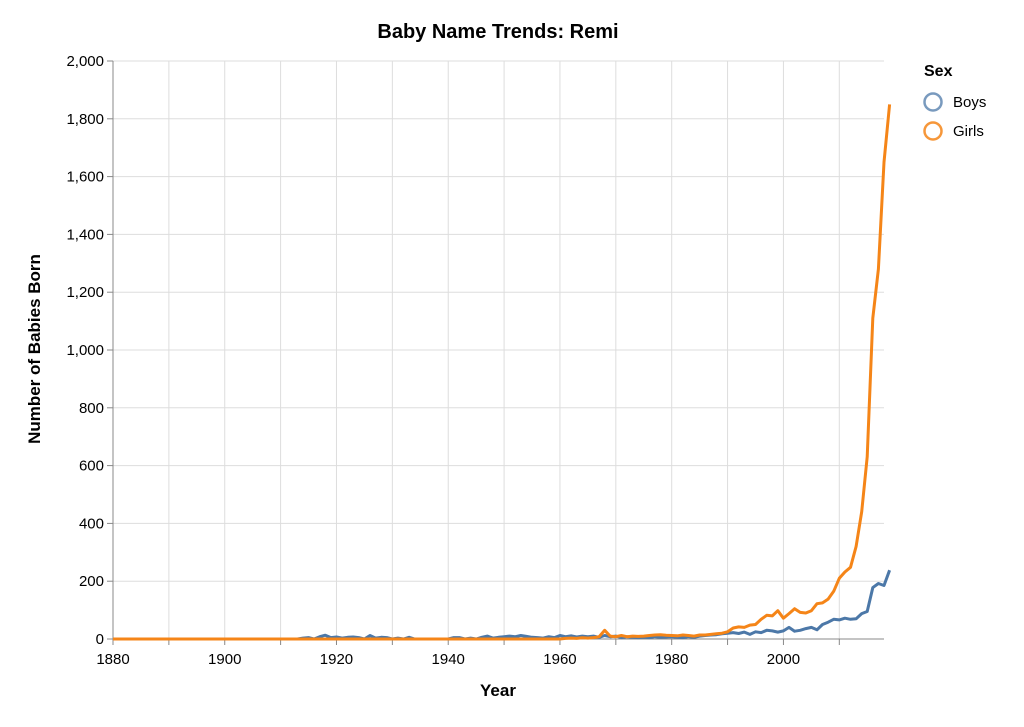  Describe the element at coordinates (85, 61) in the screenshot. I see `y-tick-label: 2,000` at that location.